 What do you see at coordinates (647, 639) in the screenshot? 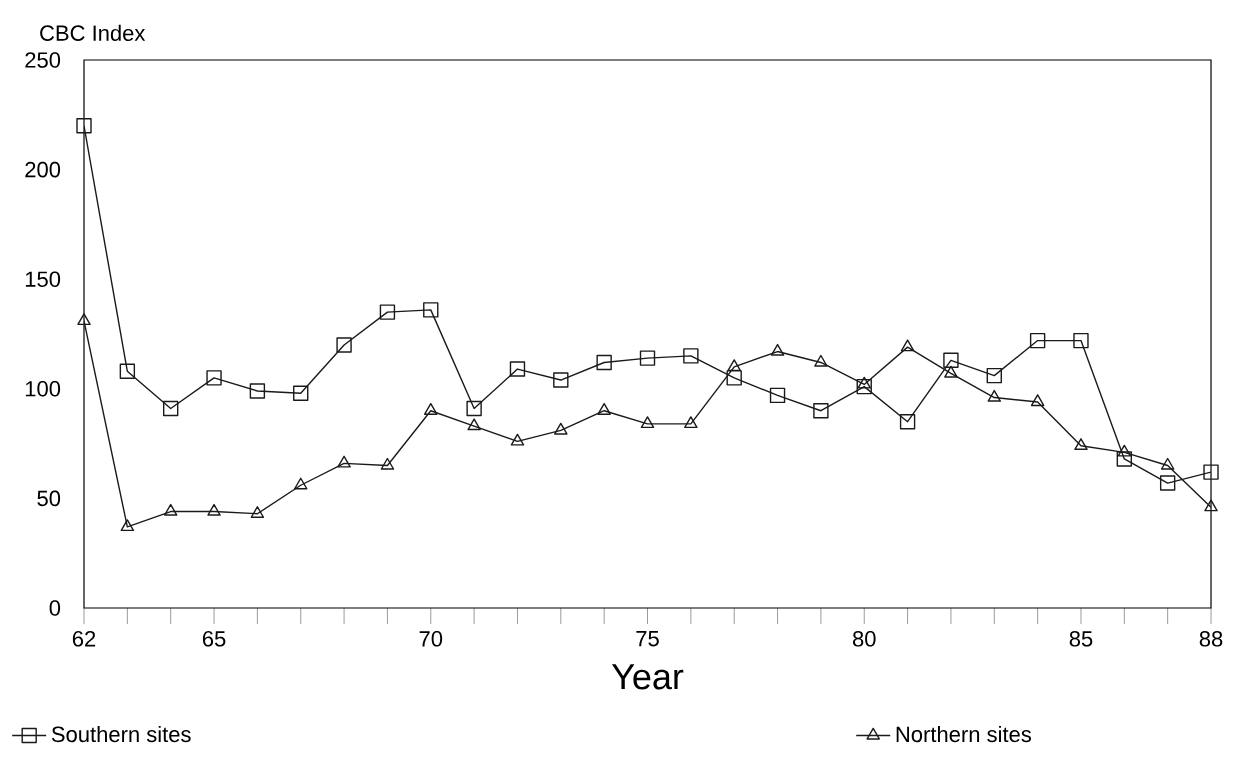
I see `x-tick-label: 75` at bounding box center [647, 639].